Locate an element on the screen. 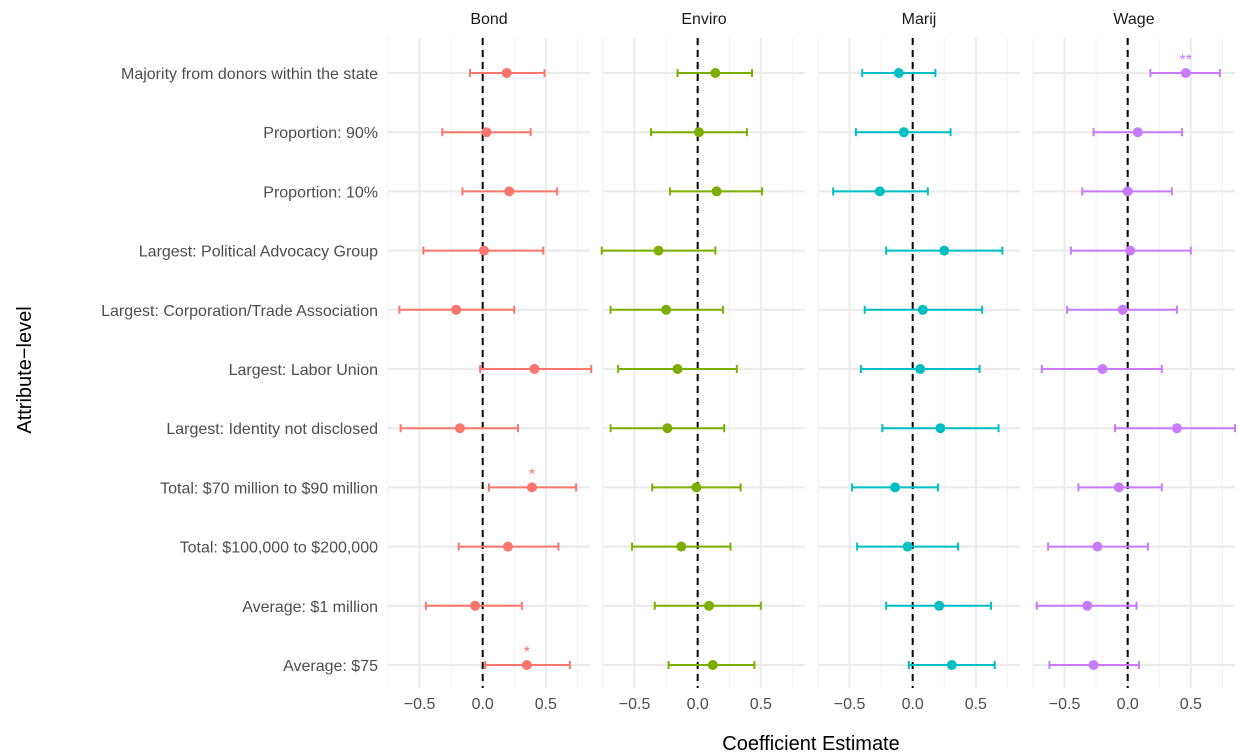 Image resolution: width=1238 pixels, height=755 pixels. panel-title: Bond is located at coordinates (488, 19).